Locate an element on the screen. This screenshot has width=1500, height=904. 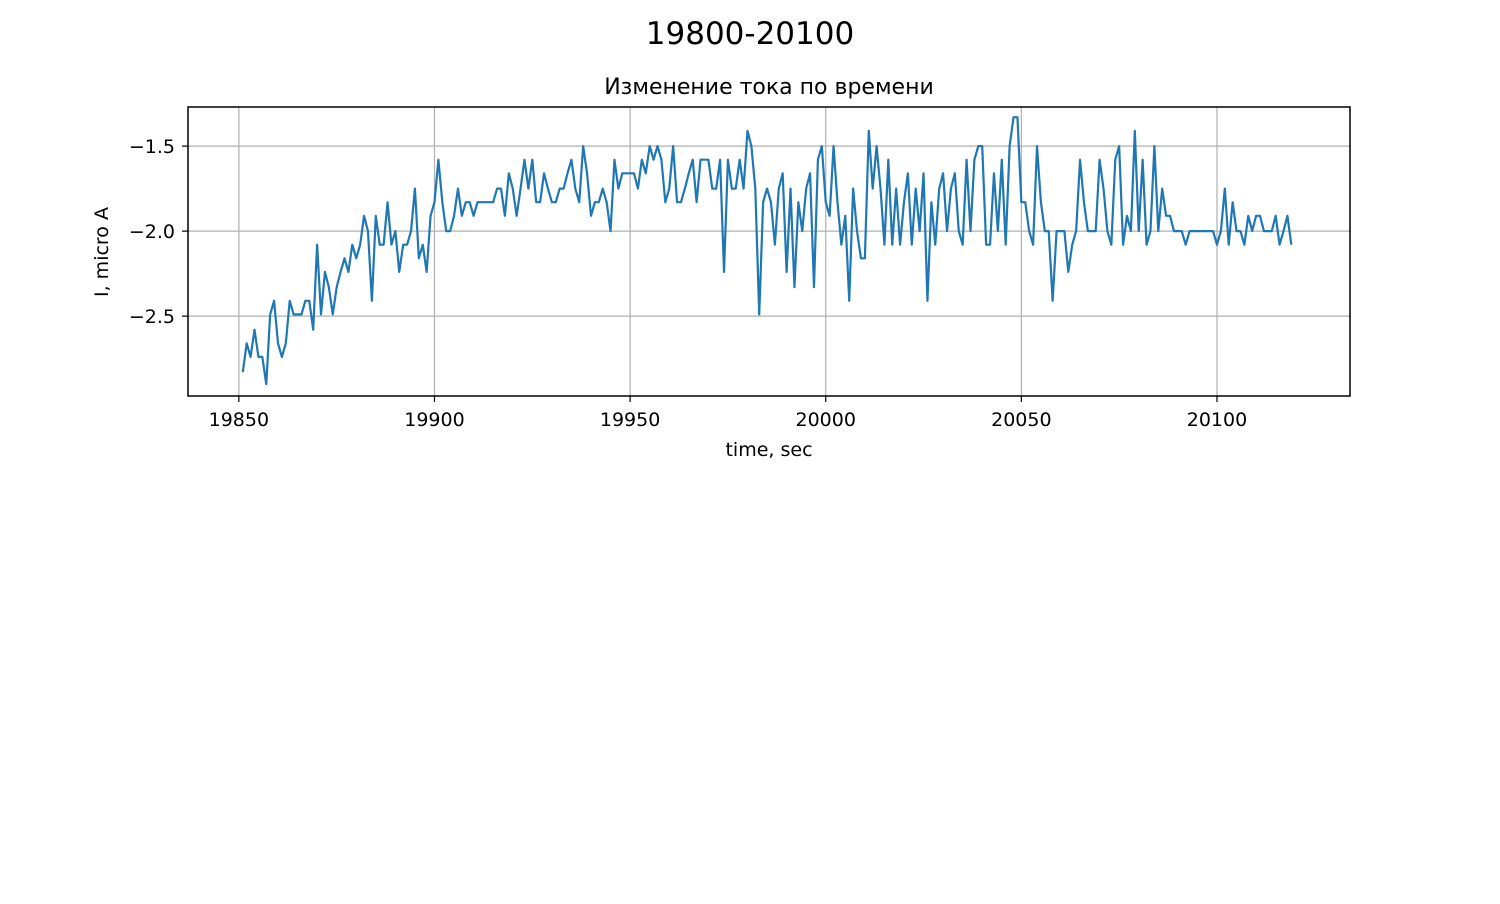
y-tick-label: −2.0 is located at coordinates (152, 232).